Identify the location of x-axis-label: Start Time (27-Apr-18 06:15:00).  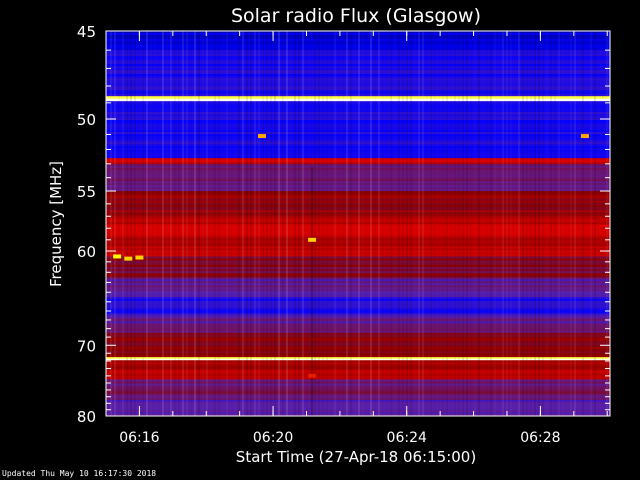
(356, 457).